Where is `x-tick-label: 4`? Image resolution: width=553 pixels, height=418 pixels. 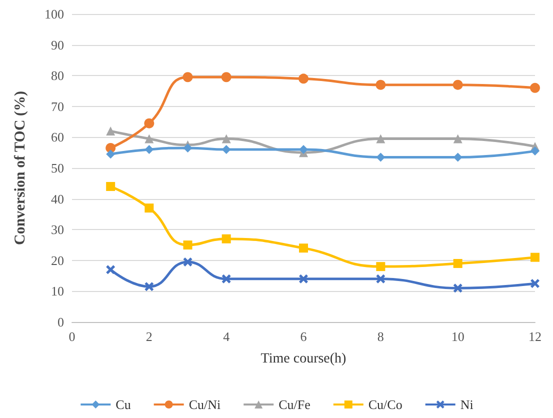 x-tick-label: 4 is located at coordinates (226, 336).